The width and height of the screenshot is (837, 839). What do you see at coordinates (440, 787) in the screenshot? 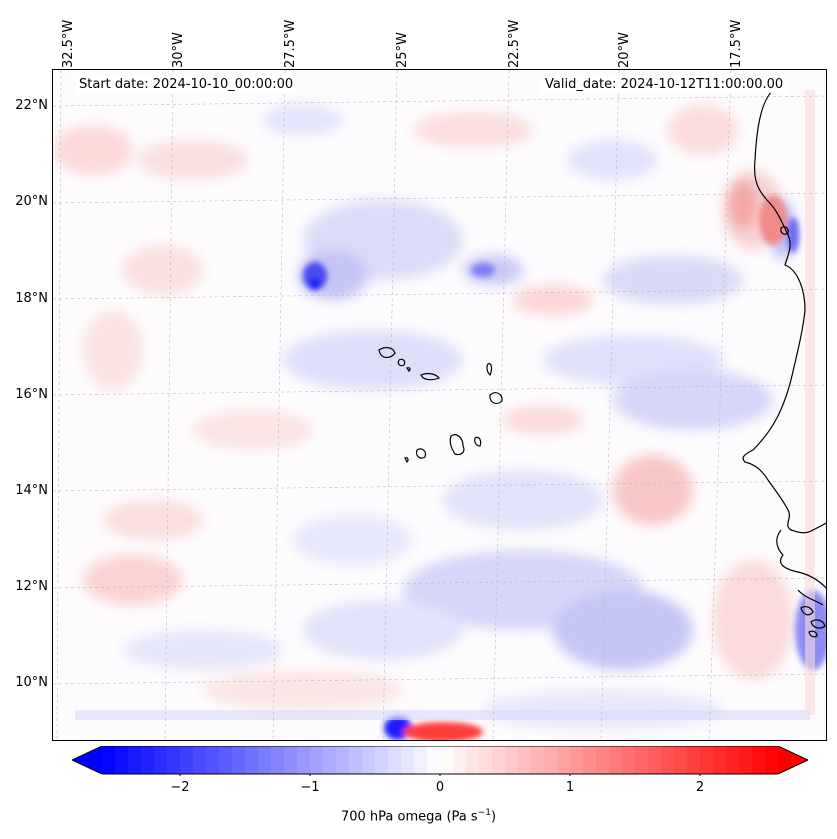
I see `colorbar-tick-label: 0` at bounding box center [440, 787].